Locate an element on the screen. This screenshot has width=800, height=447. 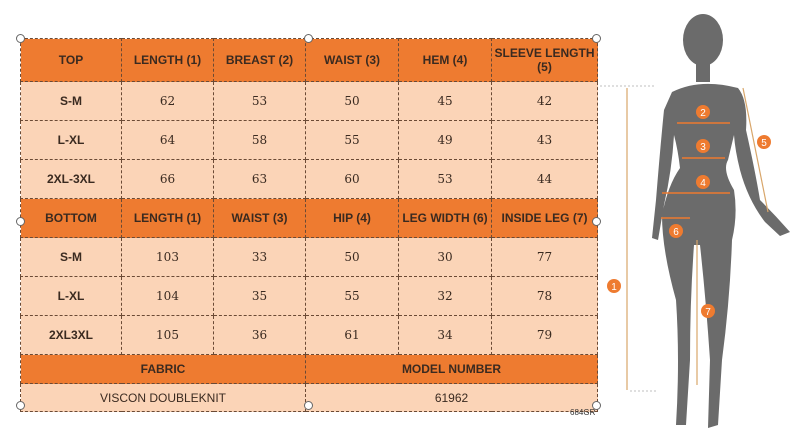
cell: 36 is located at coordinates (259, 335).